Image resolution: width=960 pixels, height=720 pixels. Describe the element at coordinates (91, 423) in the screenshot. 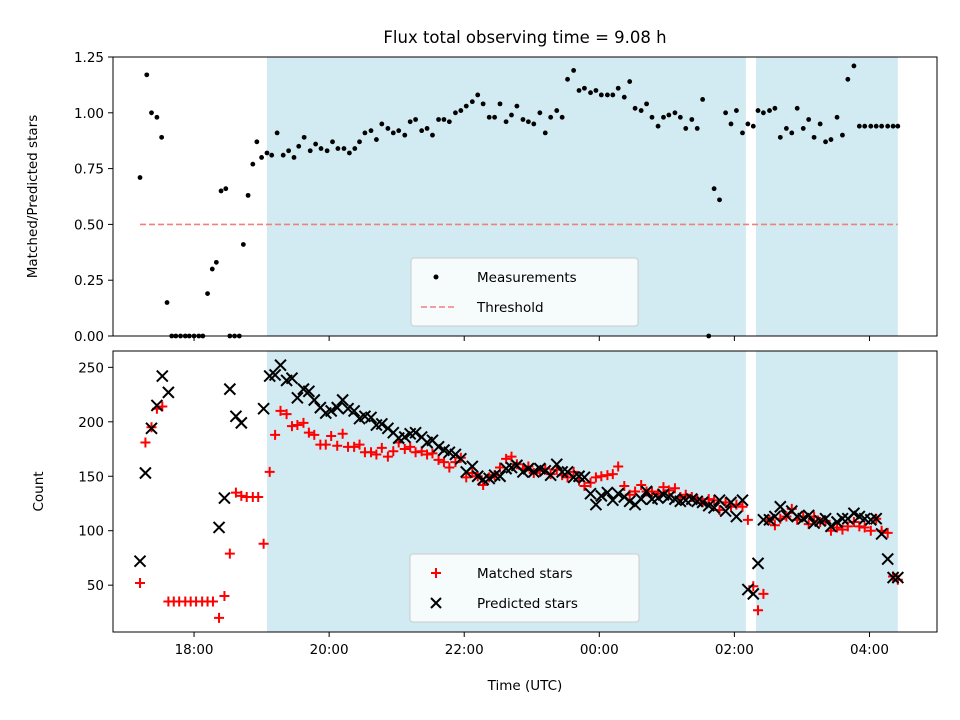

I see `count-y-tick-label: 200` at that location.